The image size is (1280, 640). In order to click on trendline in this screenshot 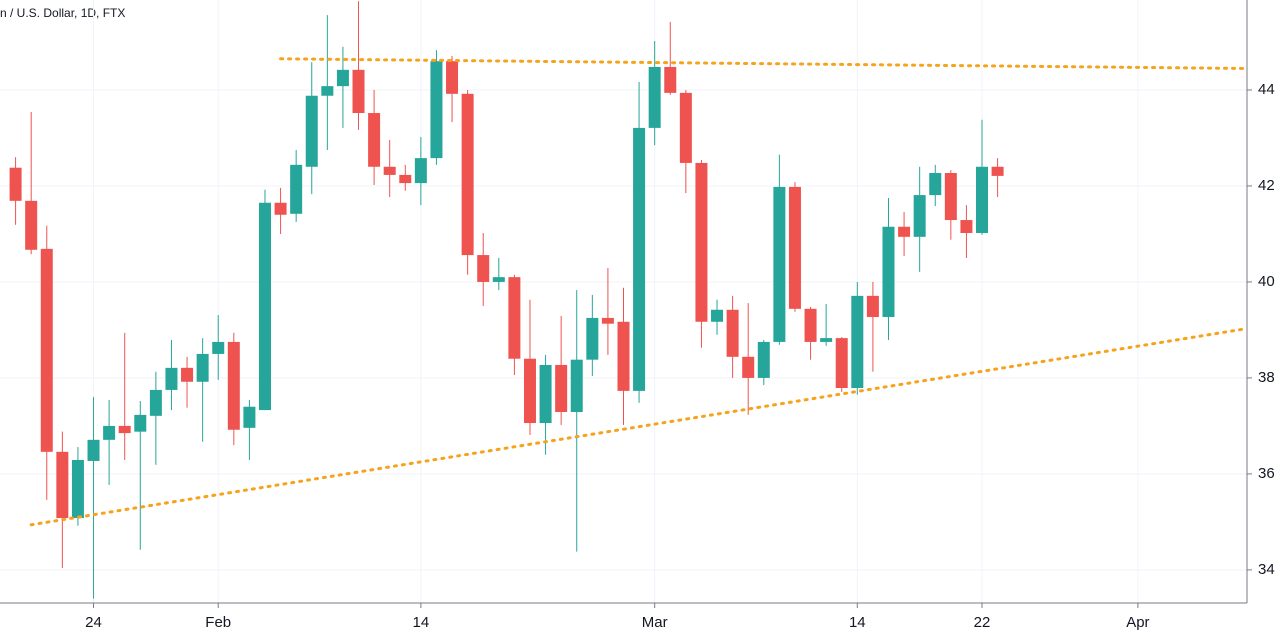, I will do `click(763, 63)`.